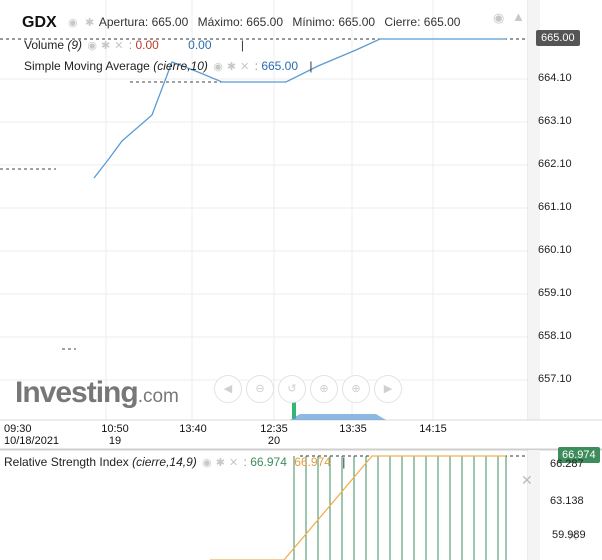 This screenshot has height=560, width=602. I want to click on time-tick: 09:30 10/18/2021, so click(32, 435).